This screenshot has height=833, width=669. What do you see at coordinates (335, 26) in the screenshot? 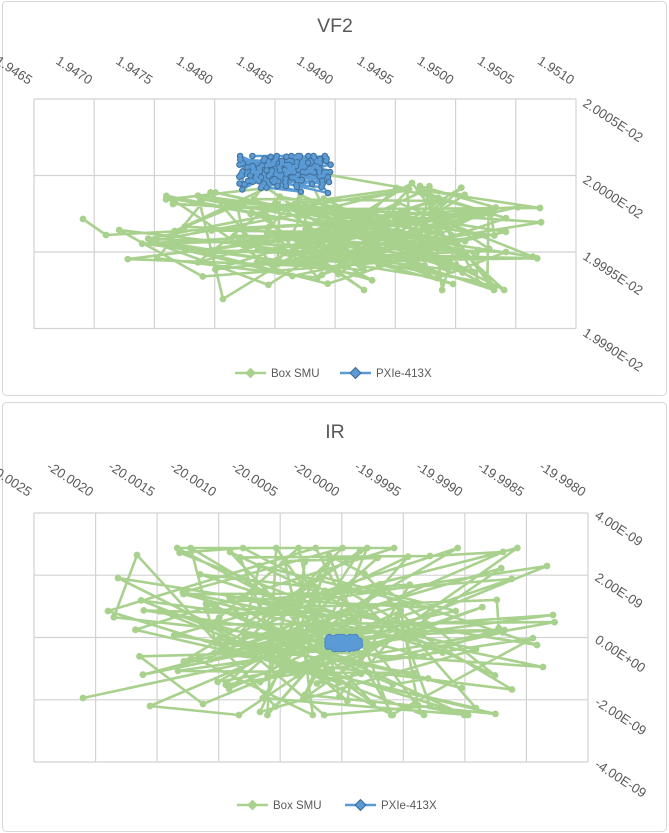
I see `svg-text: VF2` at bounding box center [335, 26].